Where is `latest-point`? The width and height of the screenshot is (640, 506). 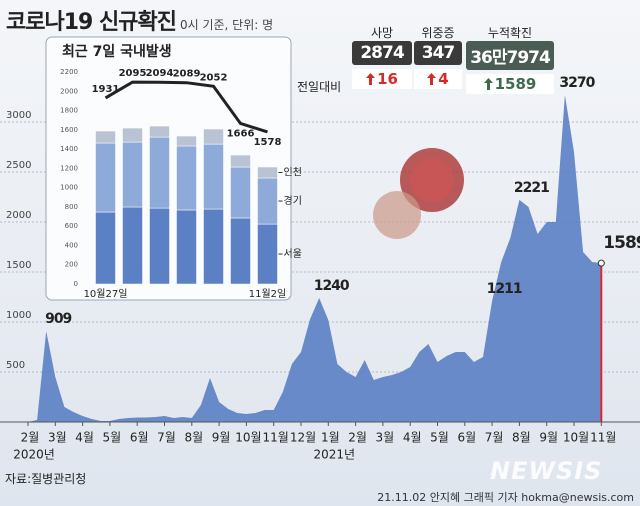 latest-point is located at coordinates (601, 263).